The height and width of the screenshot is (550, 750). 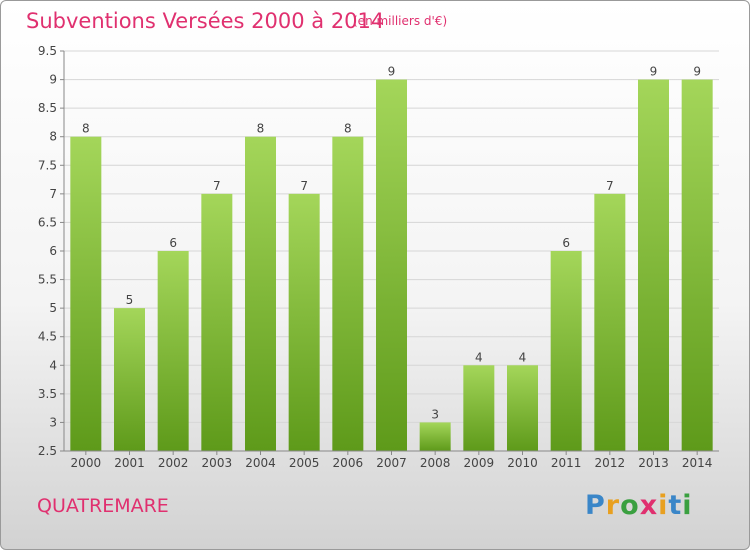 What do you see at coordinates (522, 408) in the screenshot?
I see `bar-2010` at bounding box center [522, 408].